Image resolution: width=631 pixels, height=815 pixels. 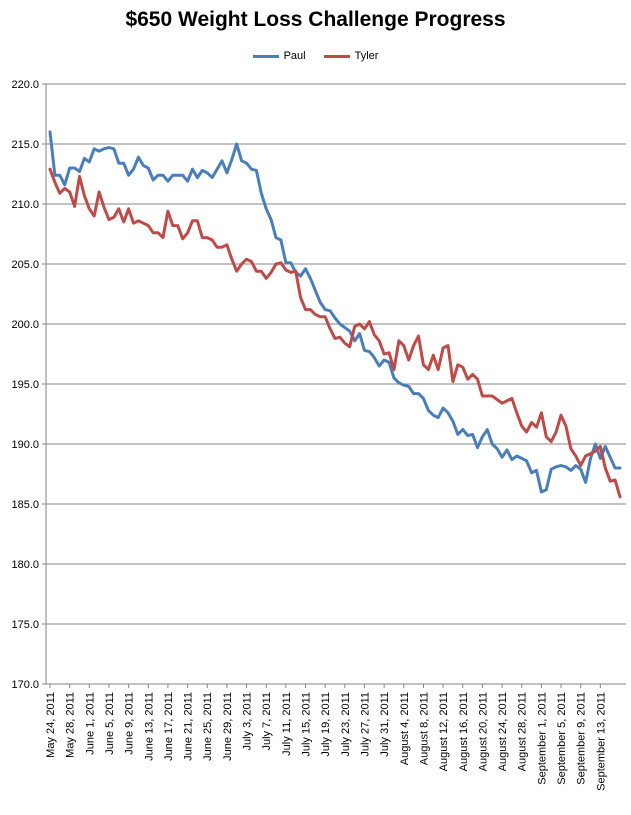 What do you see at coordinates (208, 726) in the screenshot?
I see `x-tick-label: June 25, 2011` at bounding box center [208, 726].